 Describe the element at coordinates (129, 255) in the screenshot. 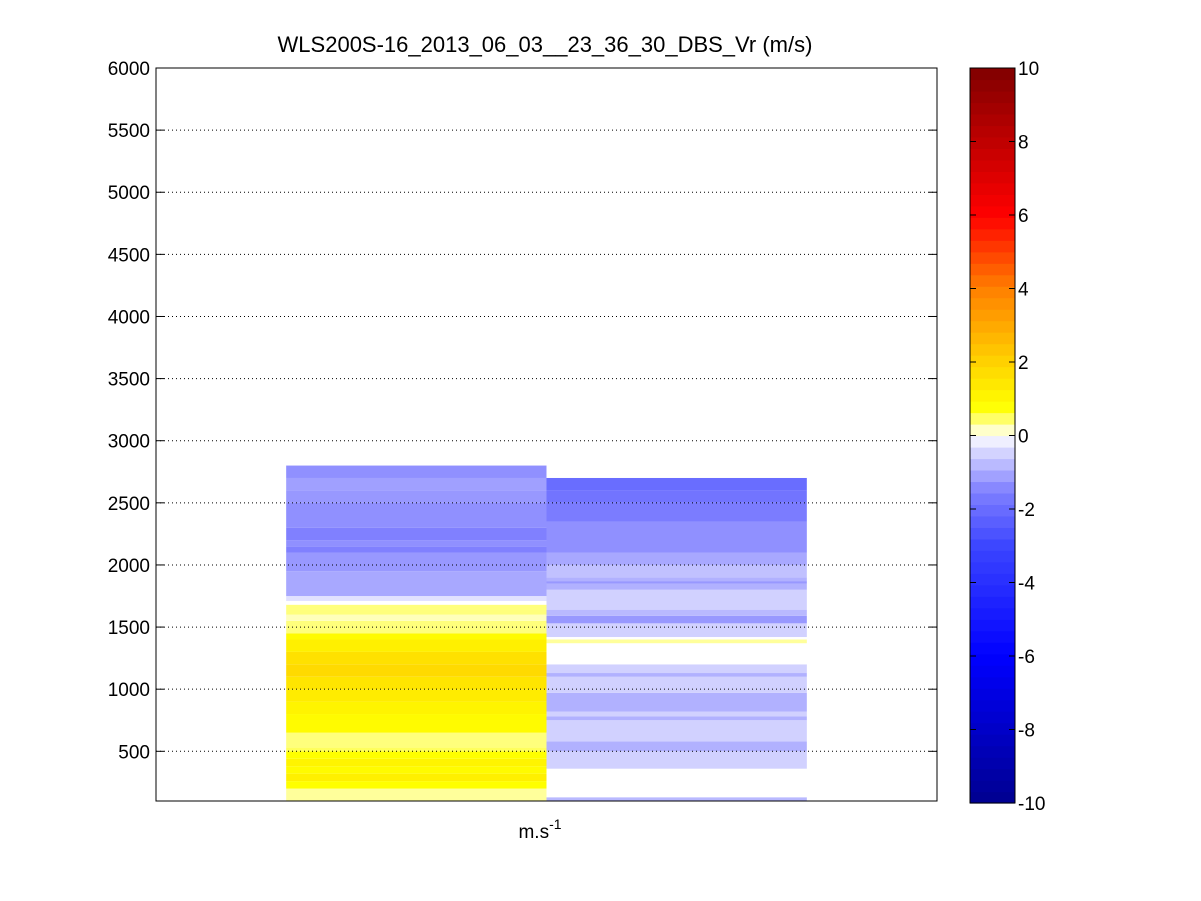

I see `y-tick-label: 4500` at that location.